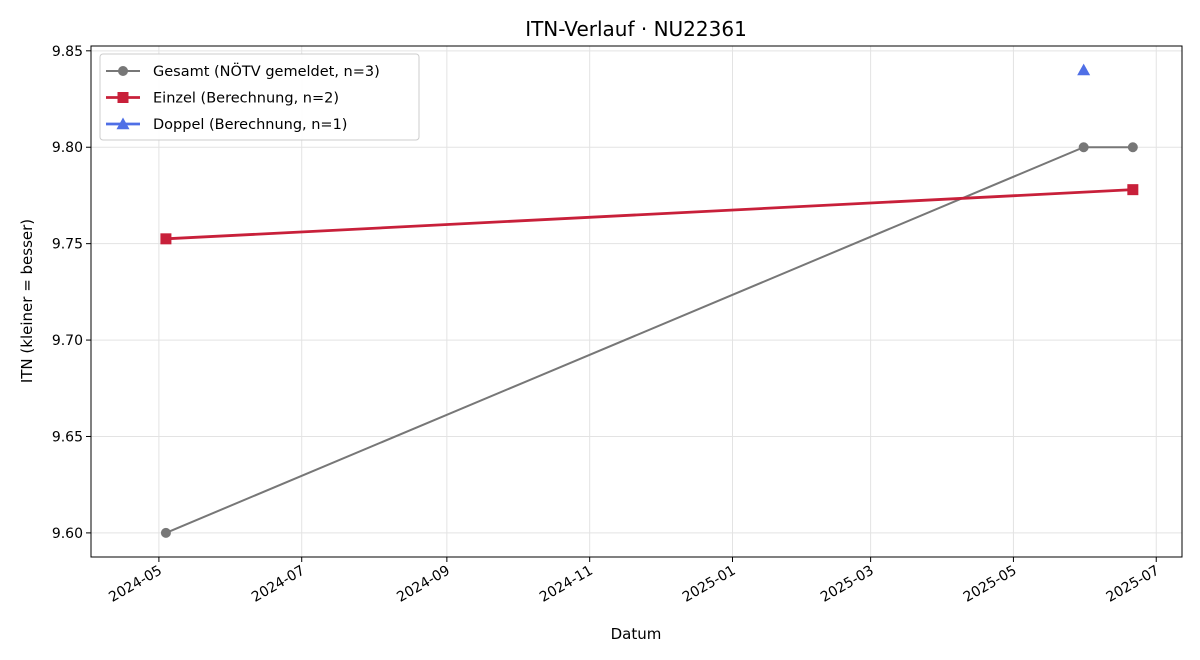 The image size is (1200, 660). I want to click on y-tick-label: 9.70, so click(67, 341).